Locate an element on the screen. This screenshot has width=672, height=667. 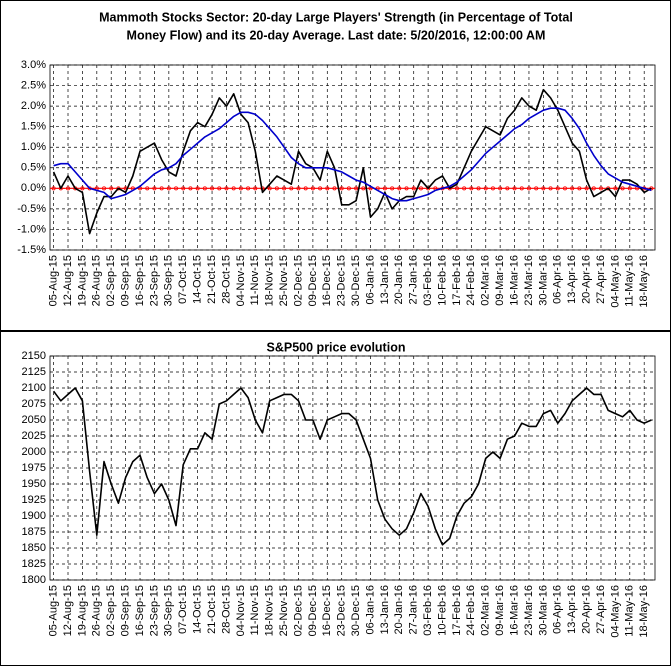
y-tick-label: 2.0% is located at coordinates (33, 106).